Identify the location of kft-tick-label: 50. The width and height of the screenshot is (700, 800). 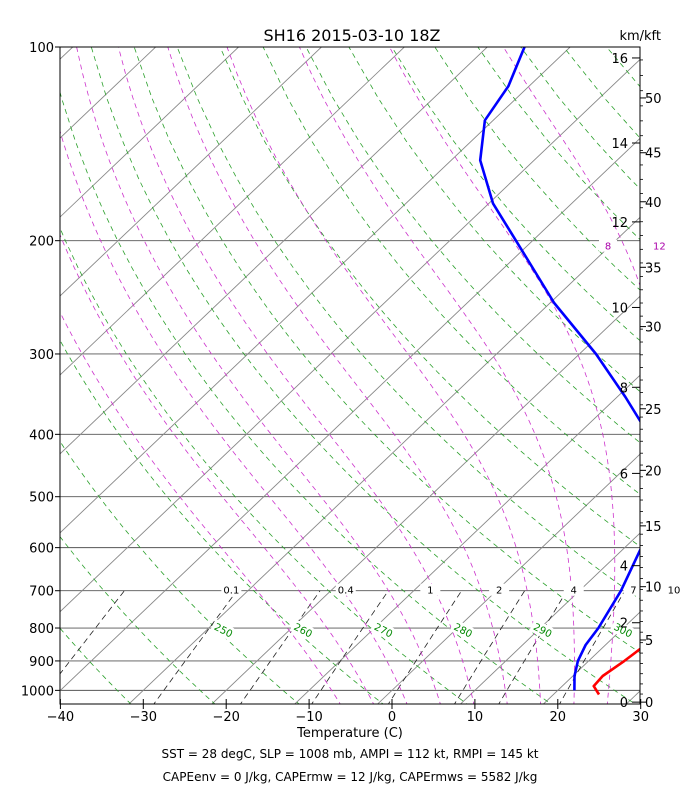
(653, 99).